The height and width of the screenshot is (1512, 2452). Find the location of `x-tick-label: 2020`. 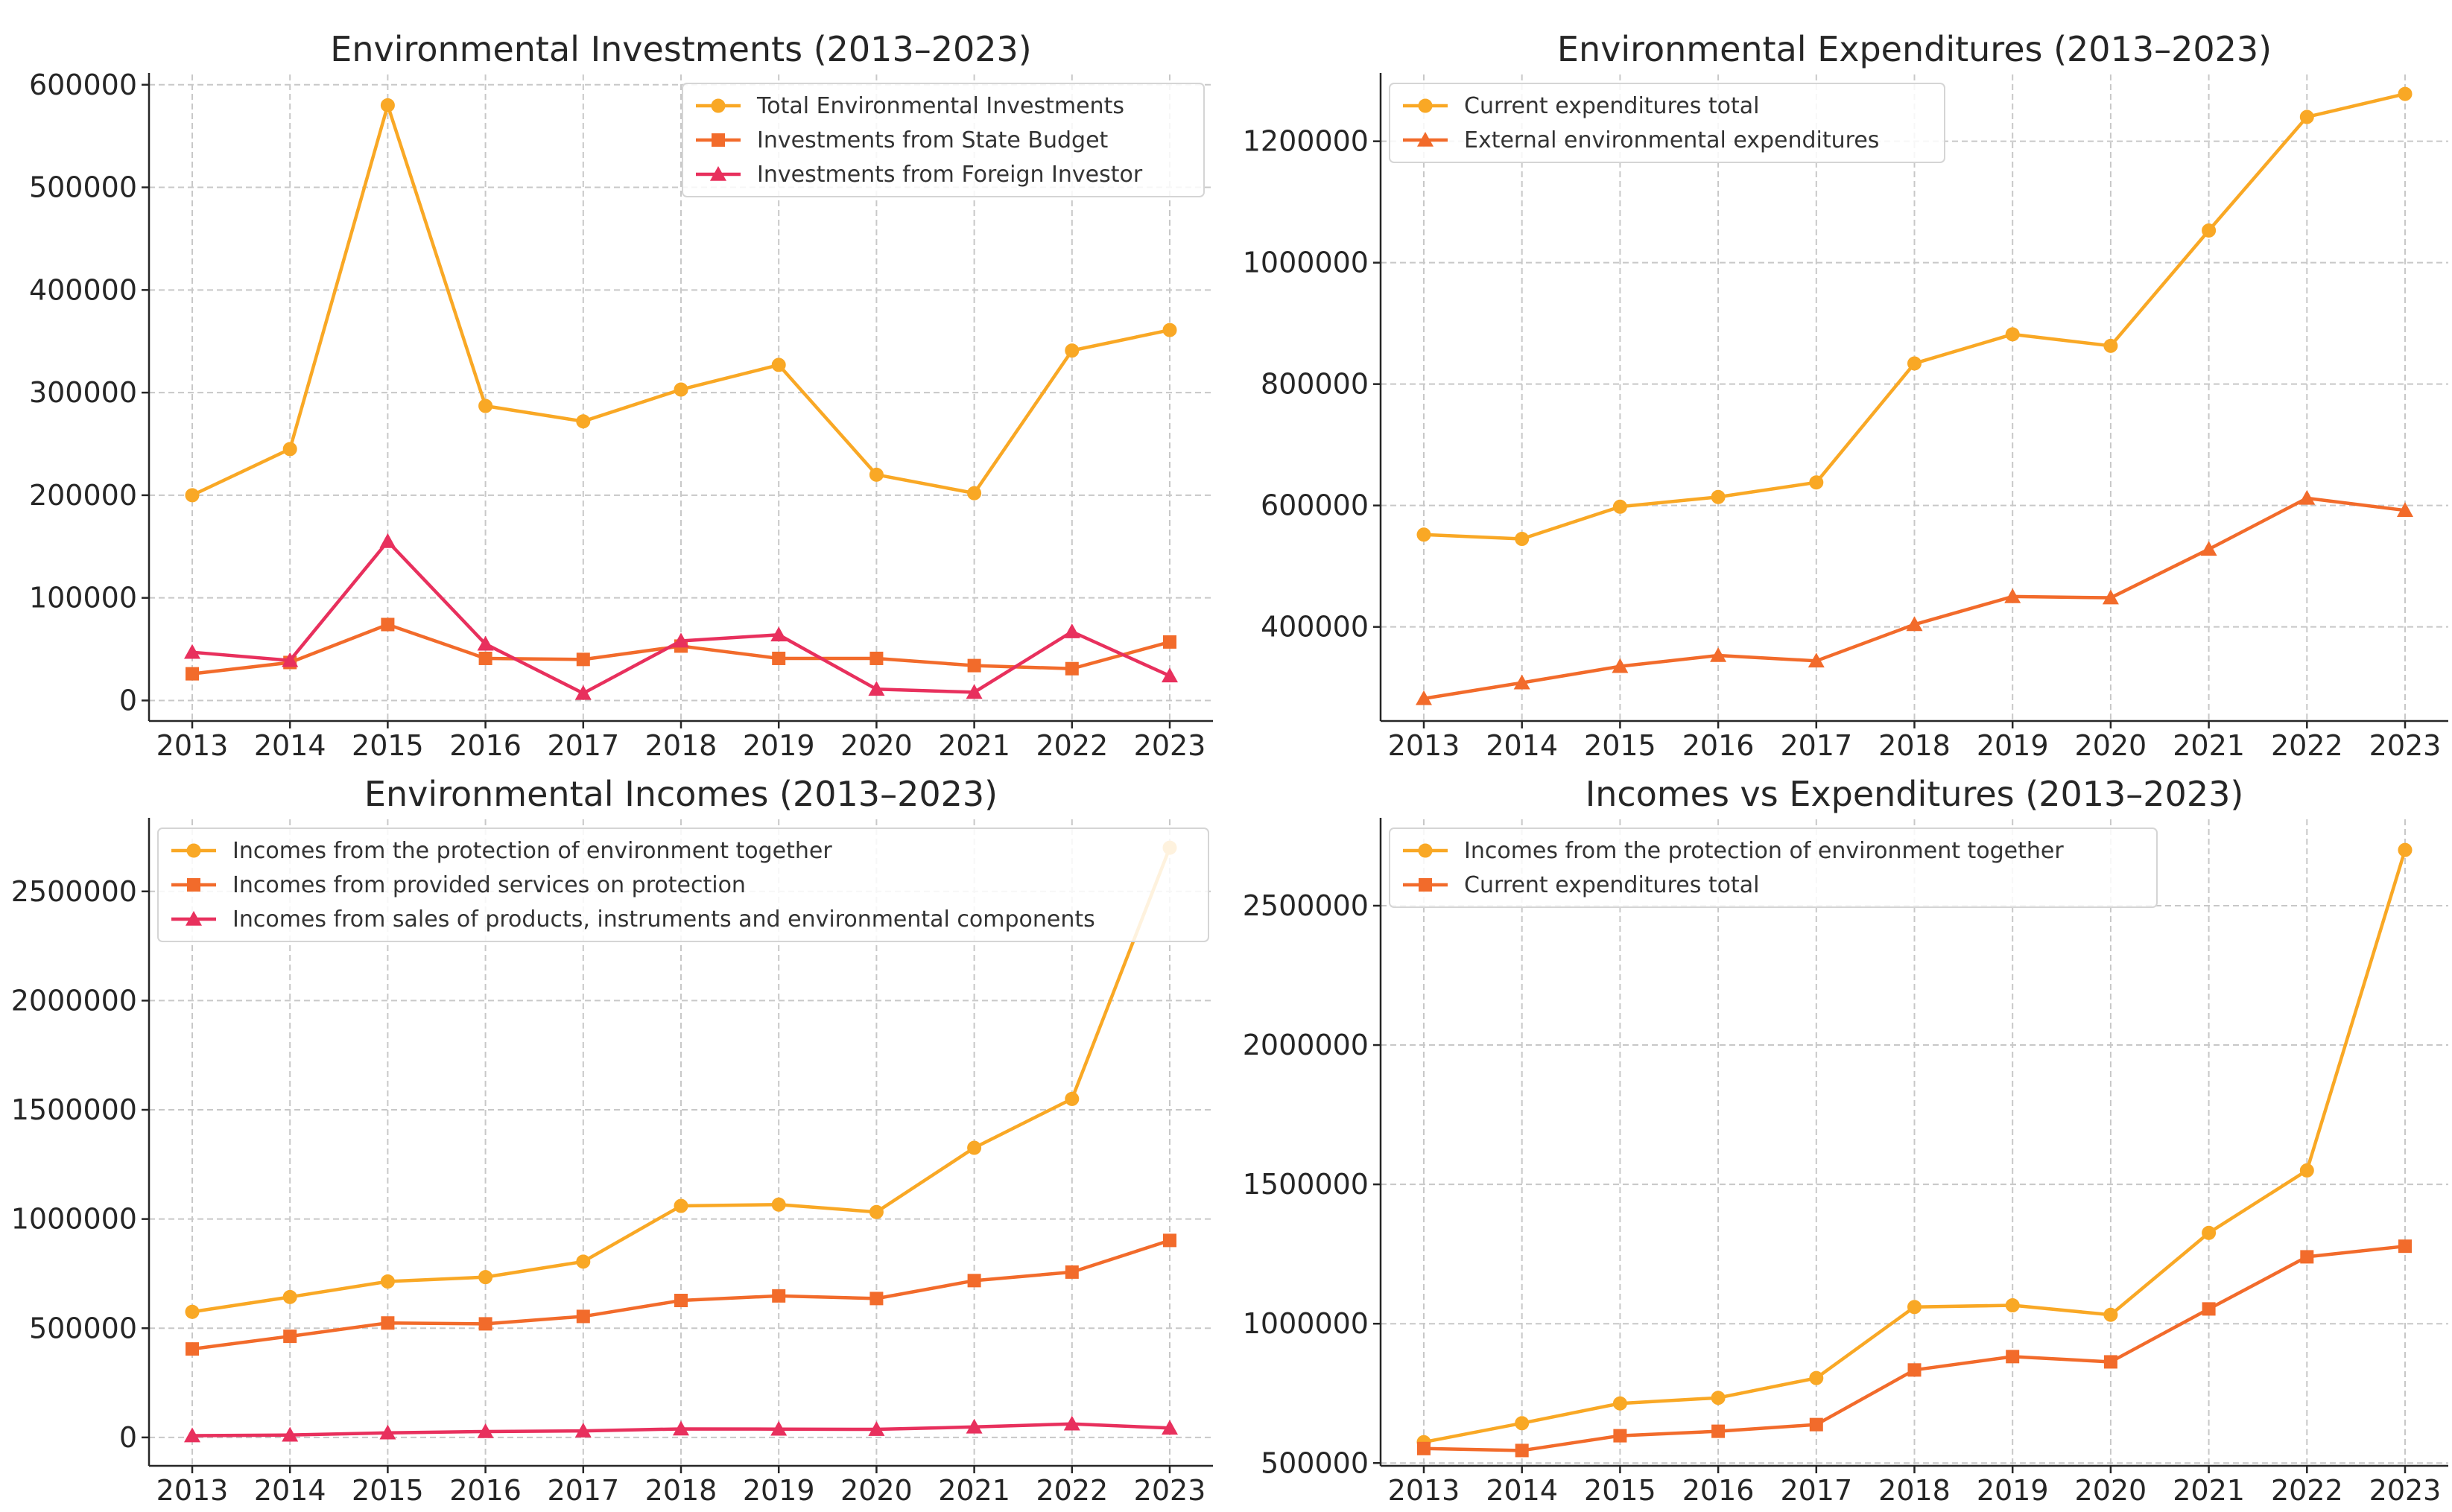

x-tick-label: 2020 is located at coordinates (876, 1490).